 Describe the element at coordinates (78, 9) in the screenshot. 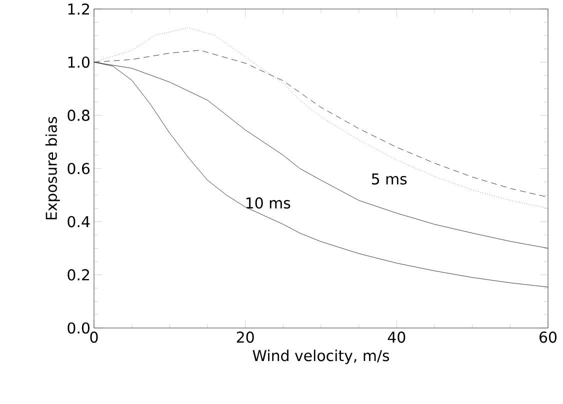

I see `y-tick-label: 1.2` at that location.